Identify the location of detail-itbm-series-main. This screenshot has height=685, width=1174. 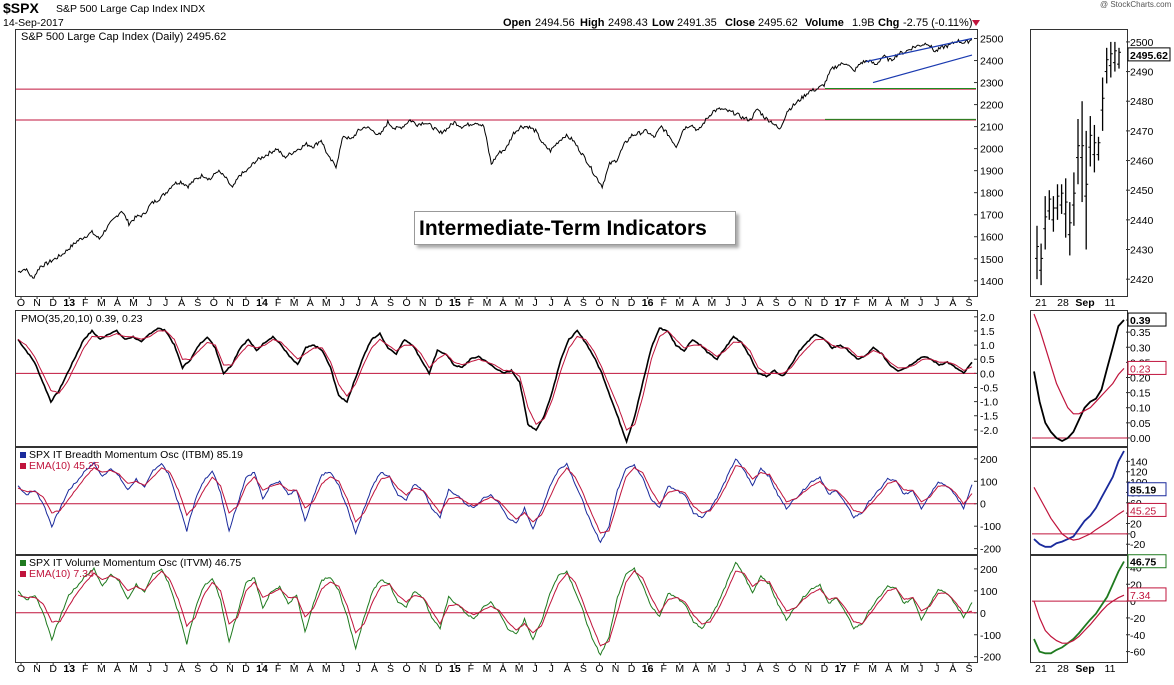
(1079, 499).